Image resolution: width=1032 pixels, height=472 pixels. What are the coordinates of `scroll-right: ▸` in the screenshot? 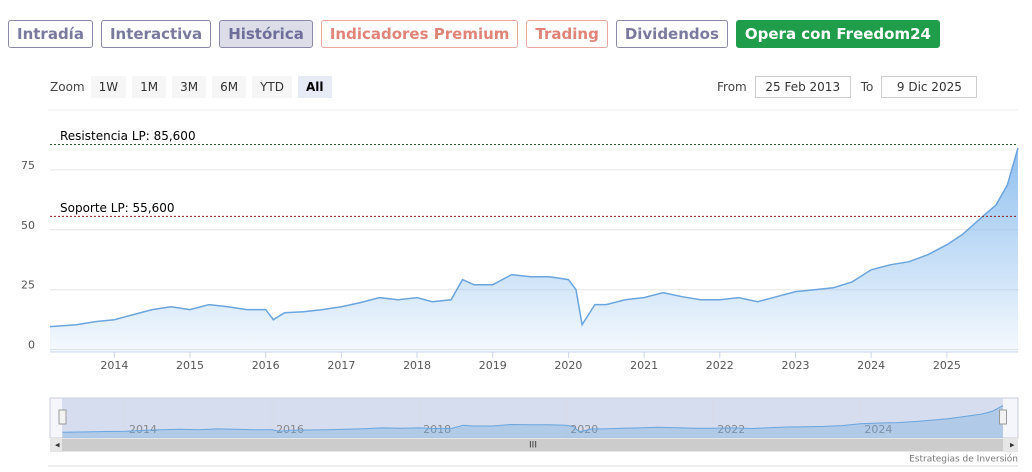 It's located at (1012, 446).